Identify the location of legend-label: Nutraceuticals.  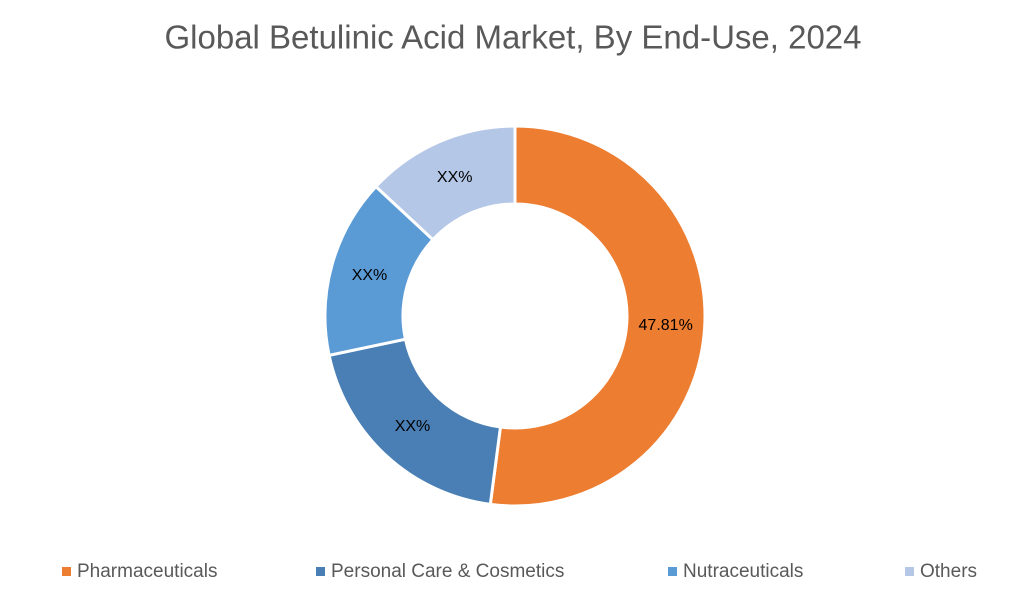
(743, 571).